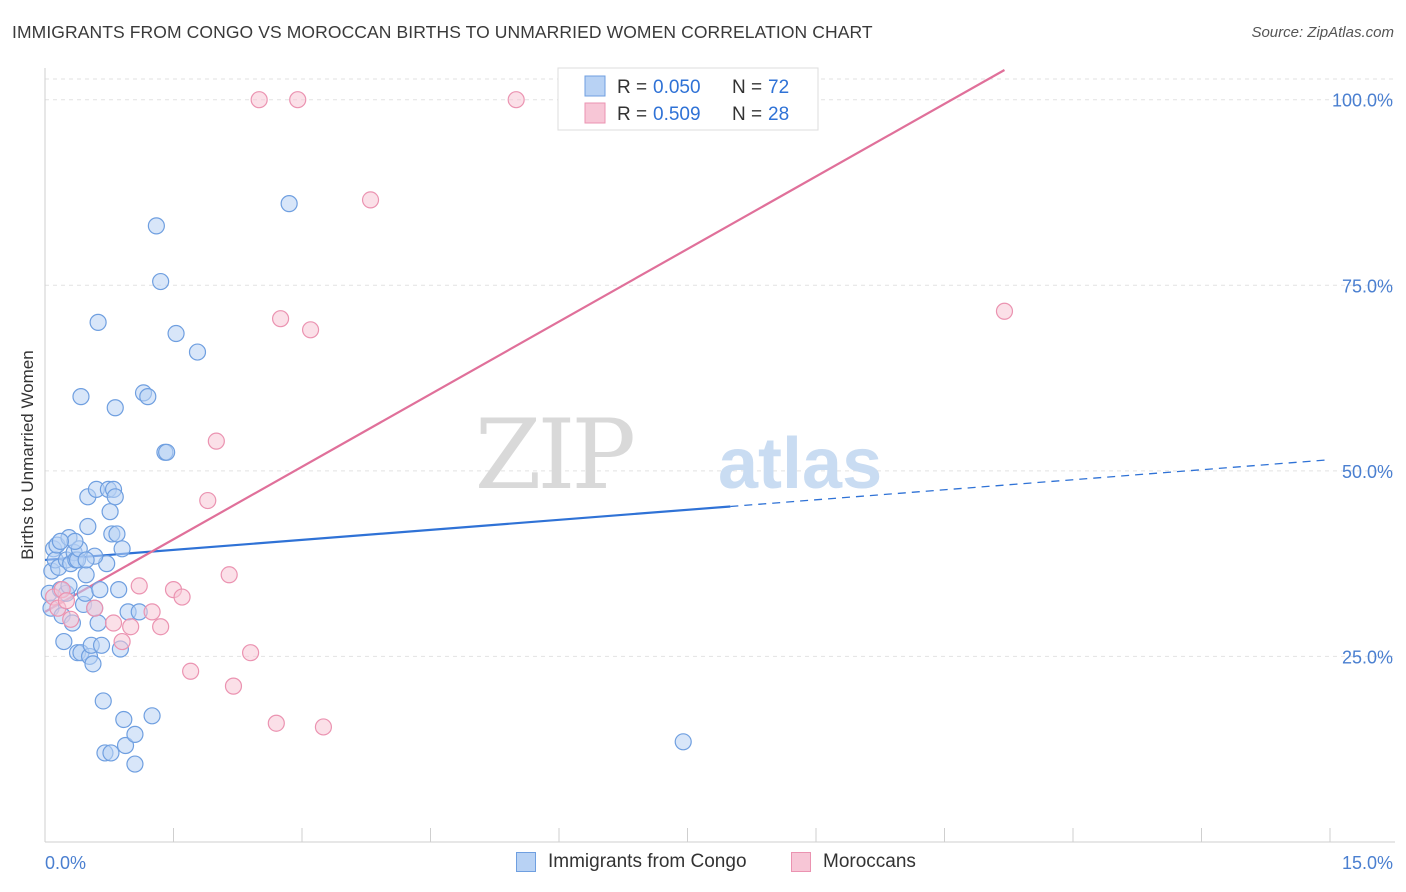 This screenshot has width=1406, height=892. I want to click on legend-r-label-moroccan: R =, so click(632, 114).